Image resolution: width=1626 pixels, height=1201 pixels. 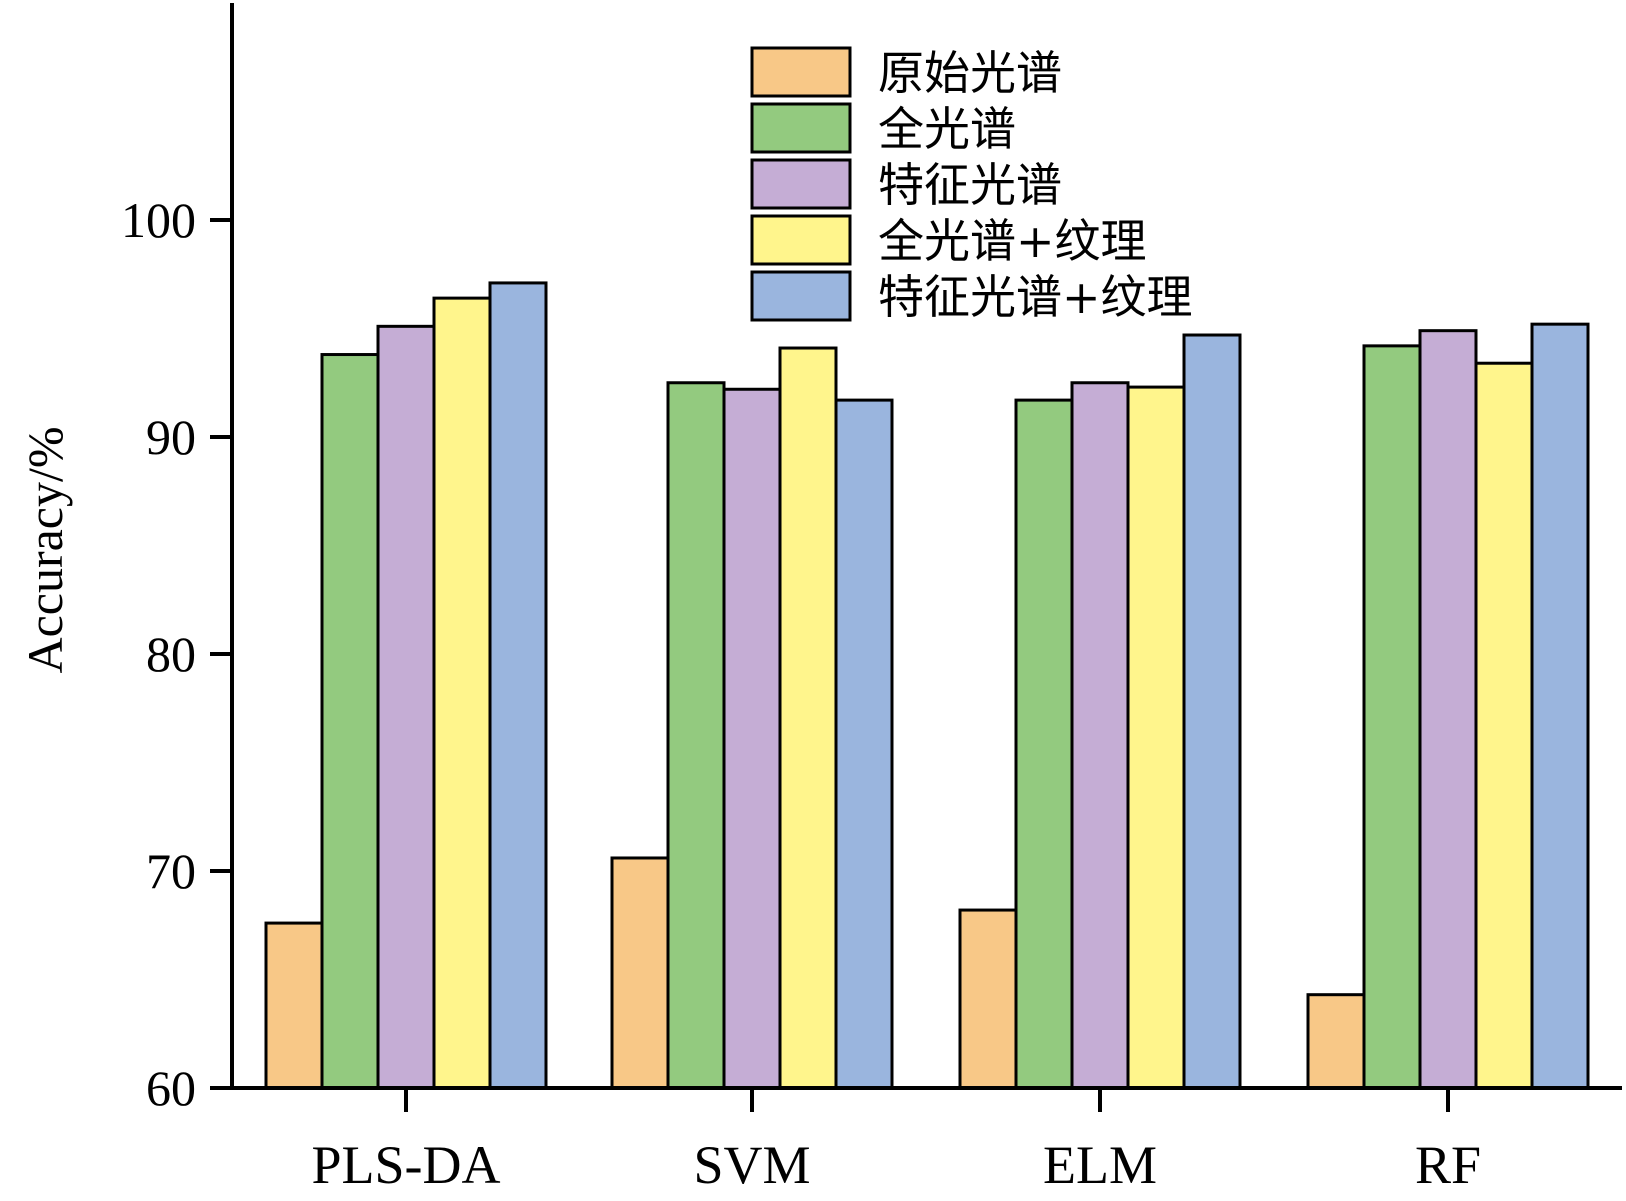 What do you see at coordinates (1012, 241) in the screenshot?
I see `legend-label: 全光谱+纹理` at bounding box center [1012, 241].